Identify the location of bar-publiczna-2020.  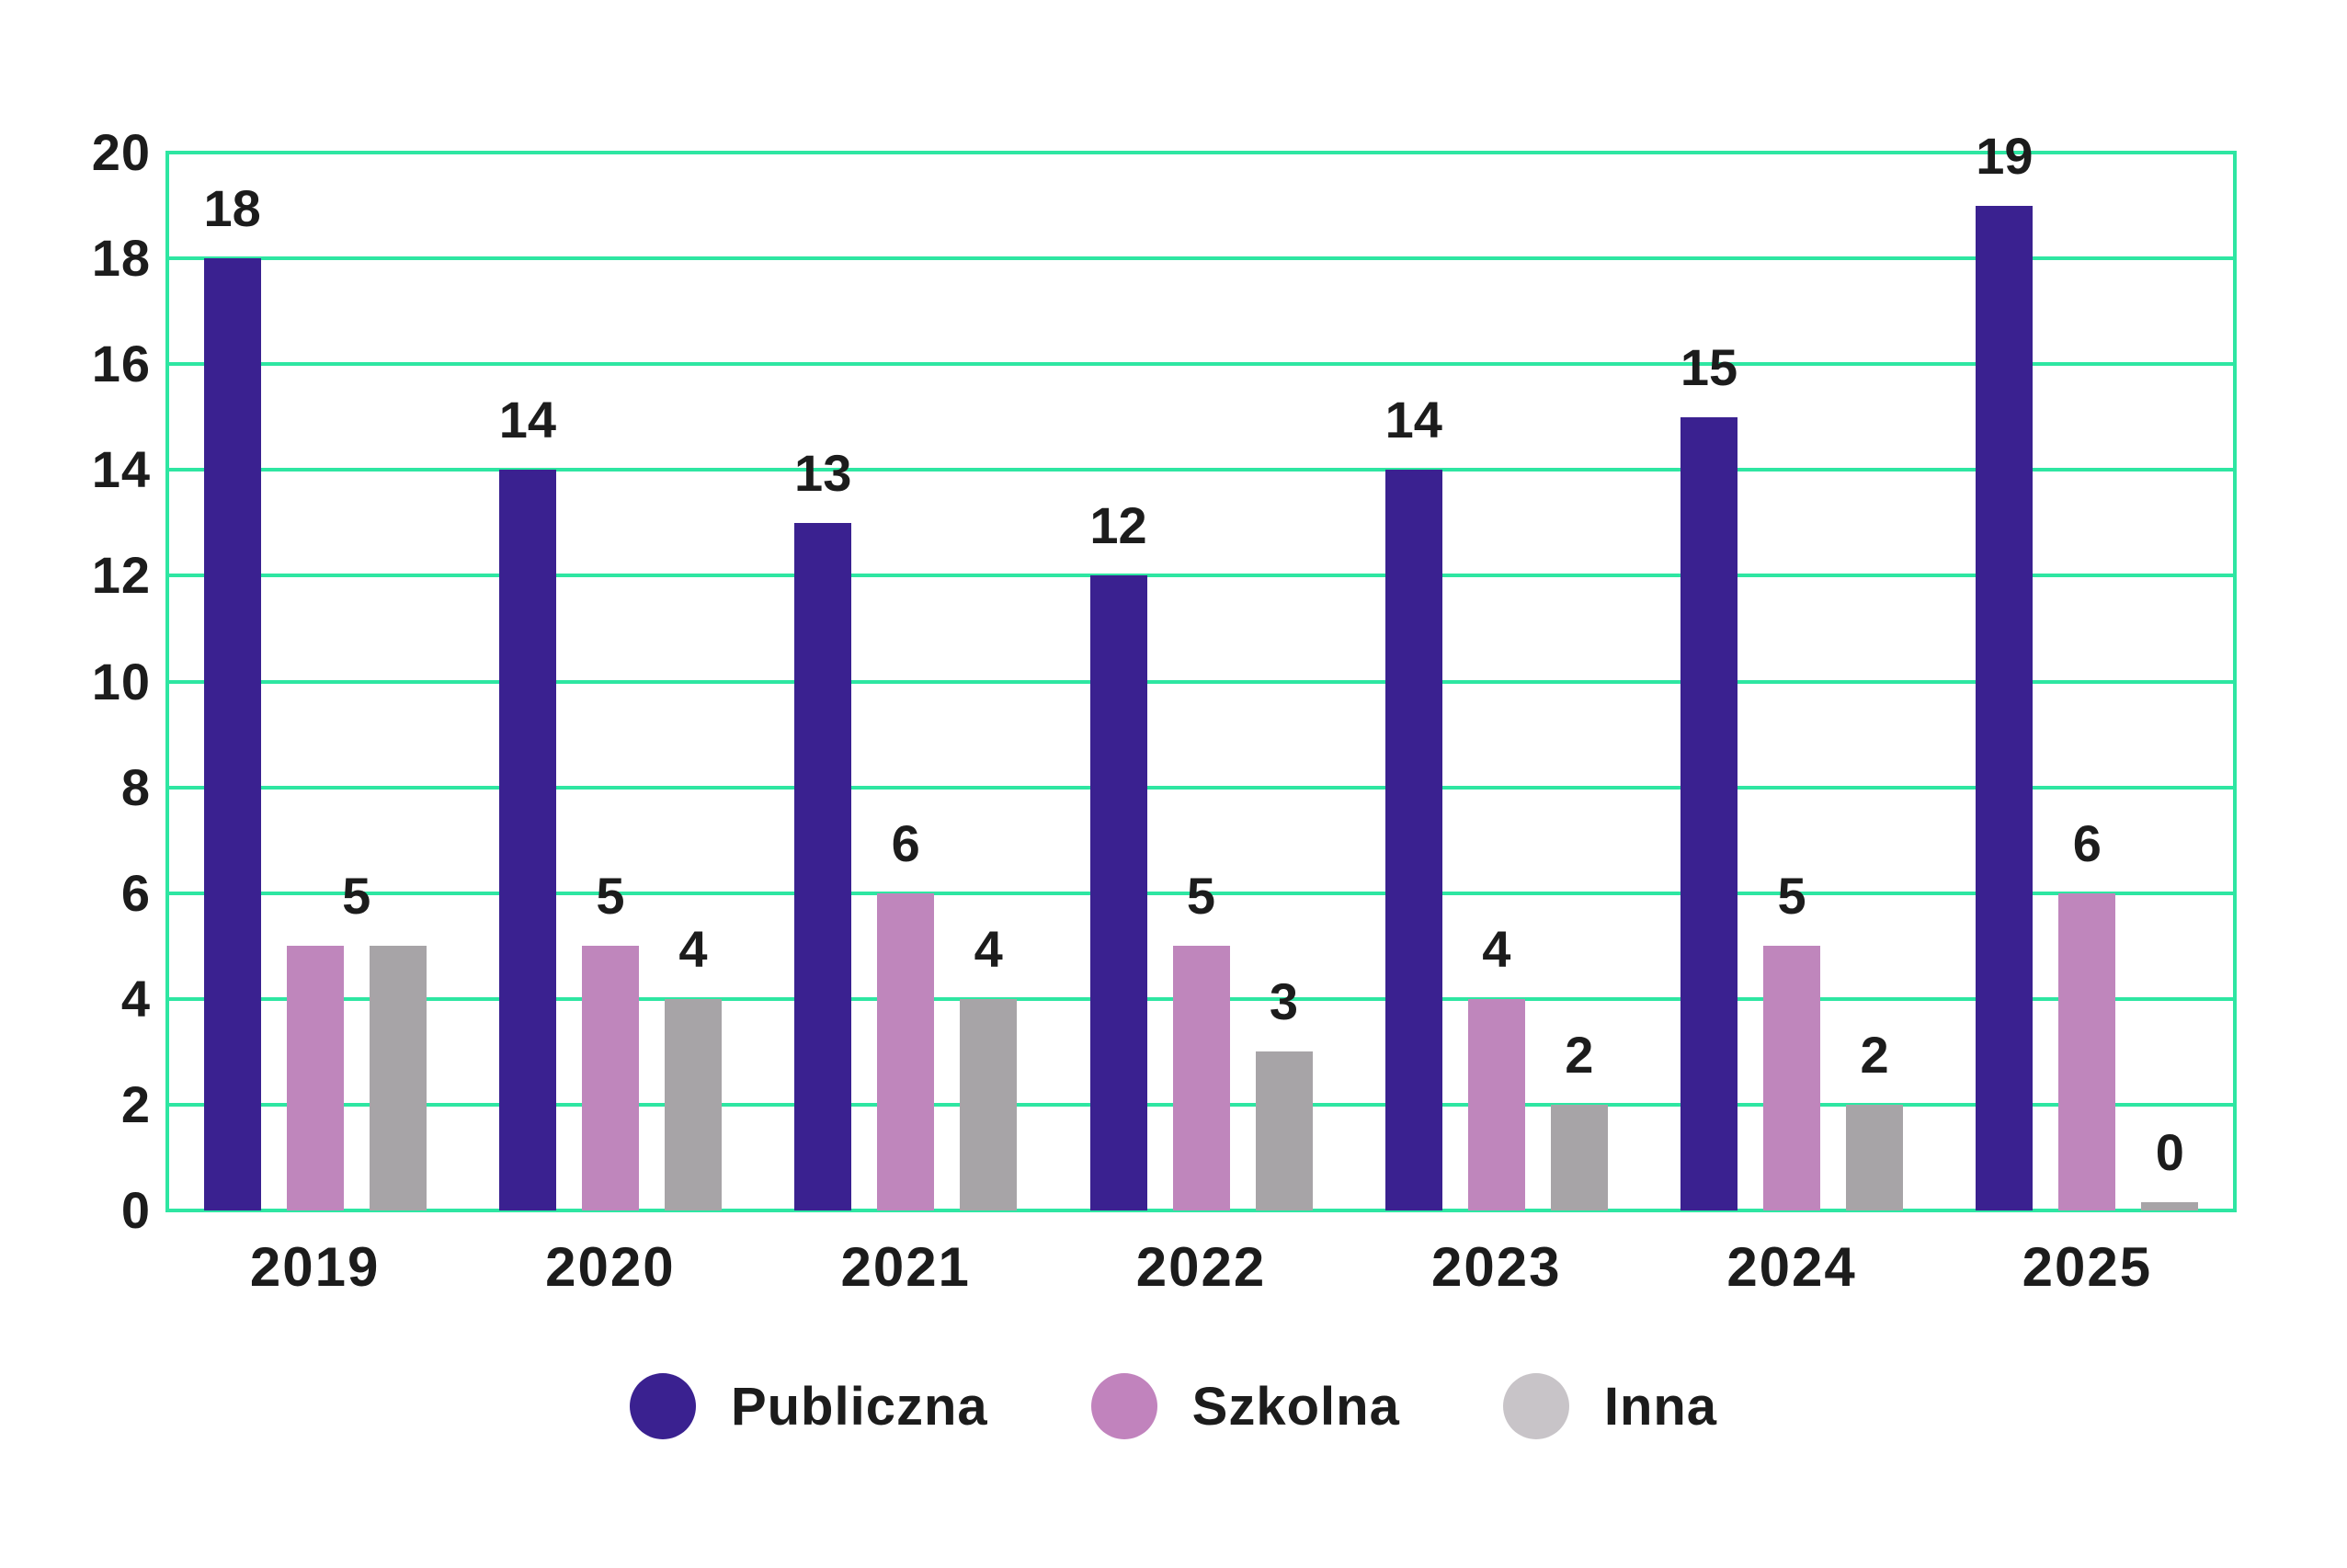
(527, 840).